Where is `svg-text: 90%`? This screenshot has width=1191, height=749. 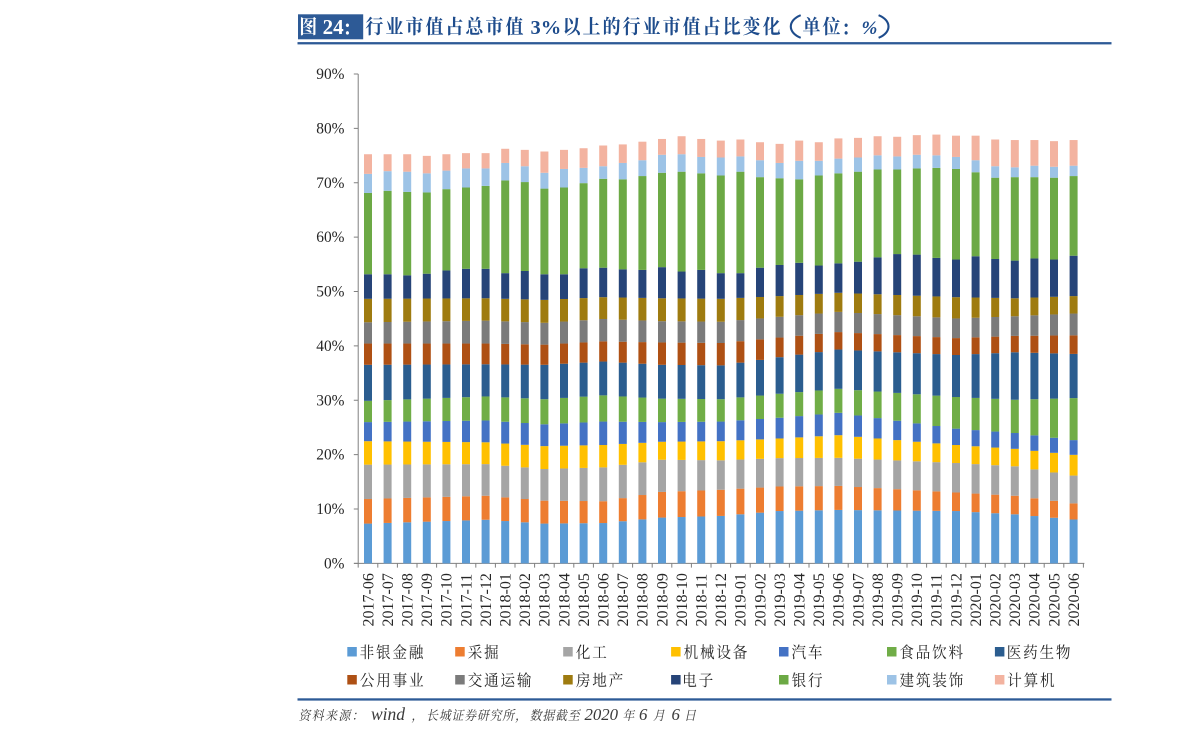
svg-text: 90% is located at coordinates (330, 74).